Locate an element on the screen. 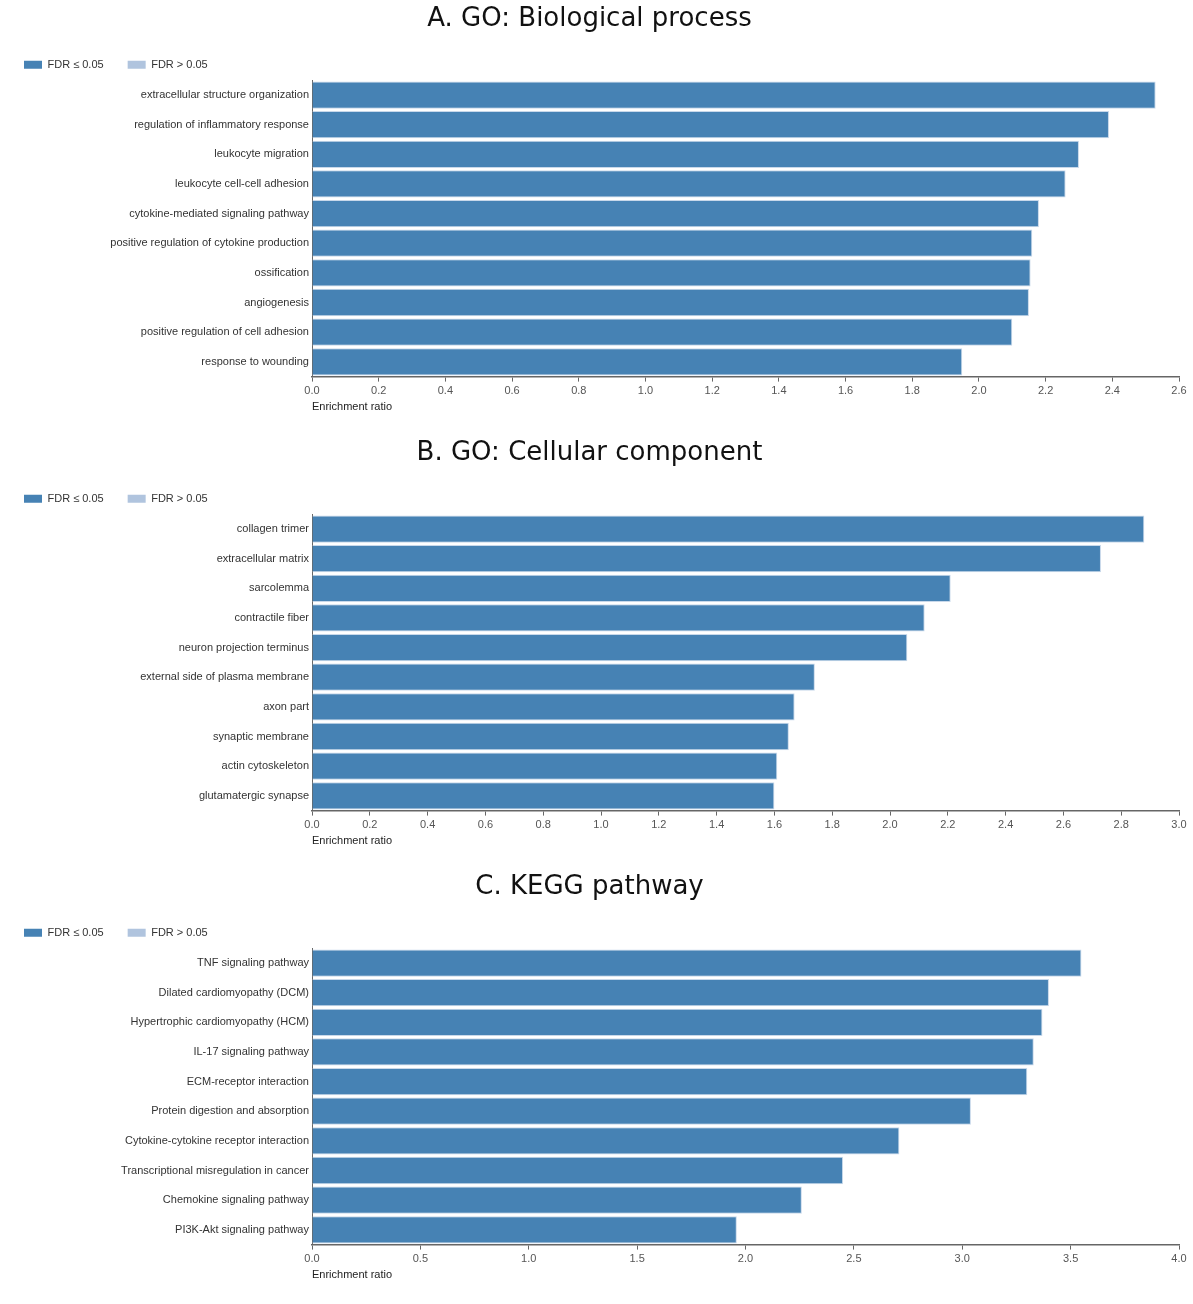 Image resolution: width=1193 pixels, height=1304 pixels. y-tick-label: sarcolemma is located at coordinates (279, 587).